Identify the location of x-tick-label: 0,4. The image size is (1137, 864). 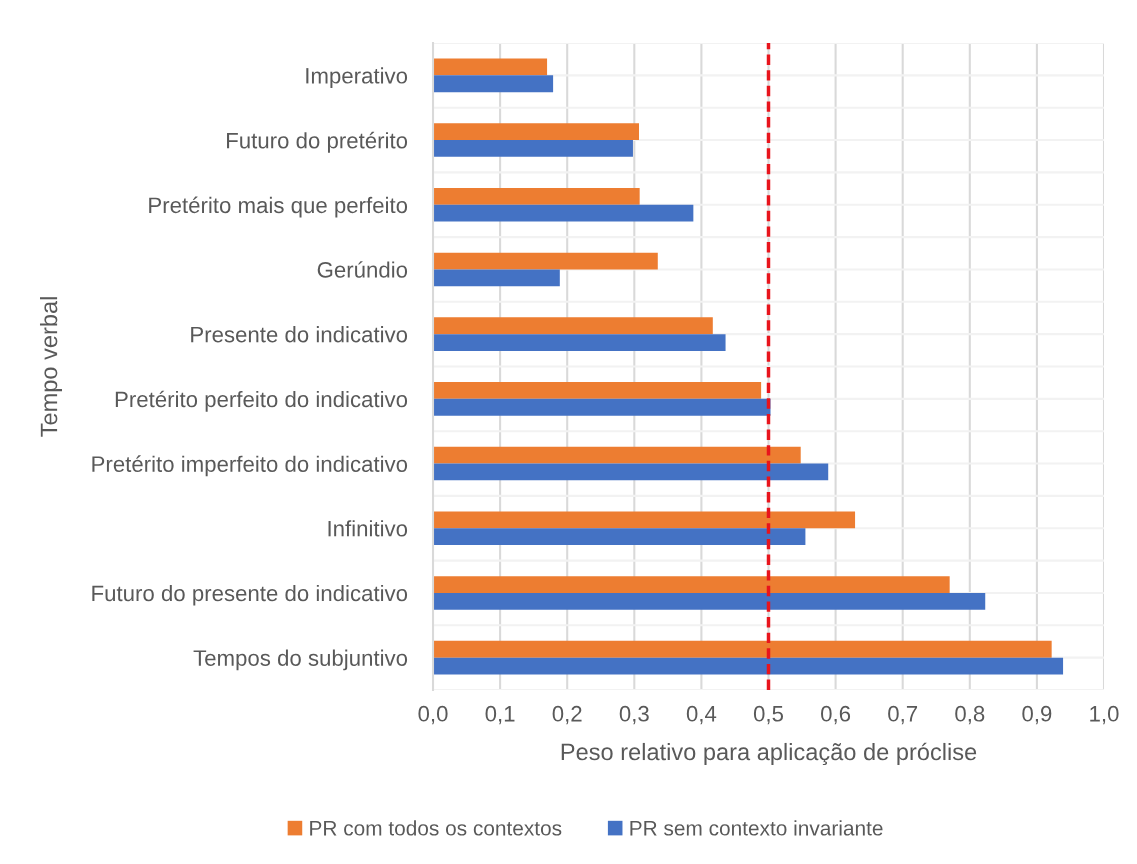
(701, 715).